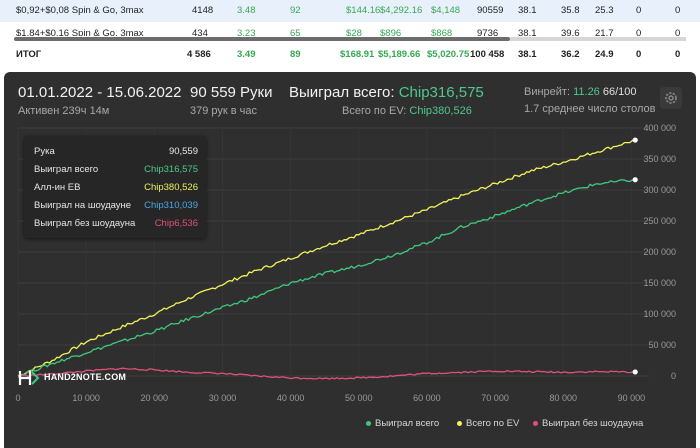 This screenshot has height=448, width=700. Describe the element at coordinates (100, 92) in the screenshot. I see `date-range: 01.01.2022 - 15.06.2022` at that location.